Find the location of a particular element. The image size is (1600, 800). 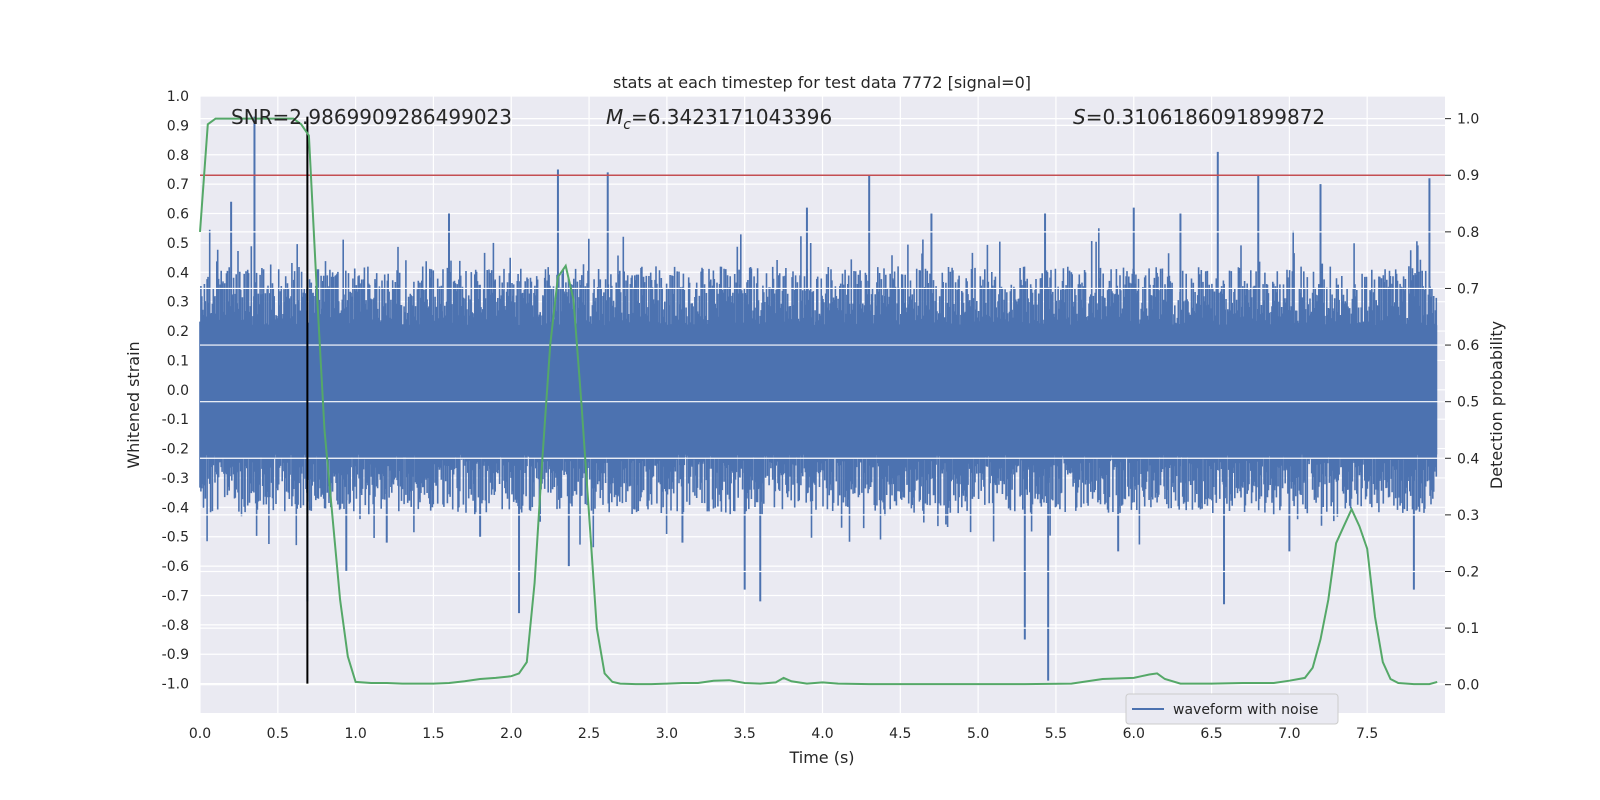

y-left-tick-label: 0.7 is located at coordinates (178, 185).